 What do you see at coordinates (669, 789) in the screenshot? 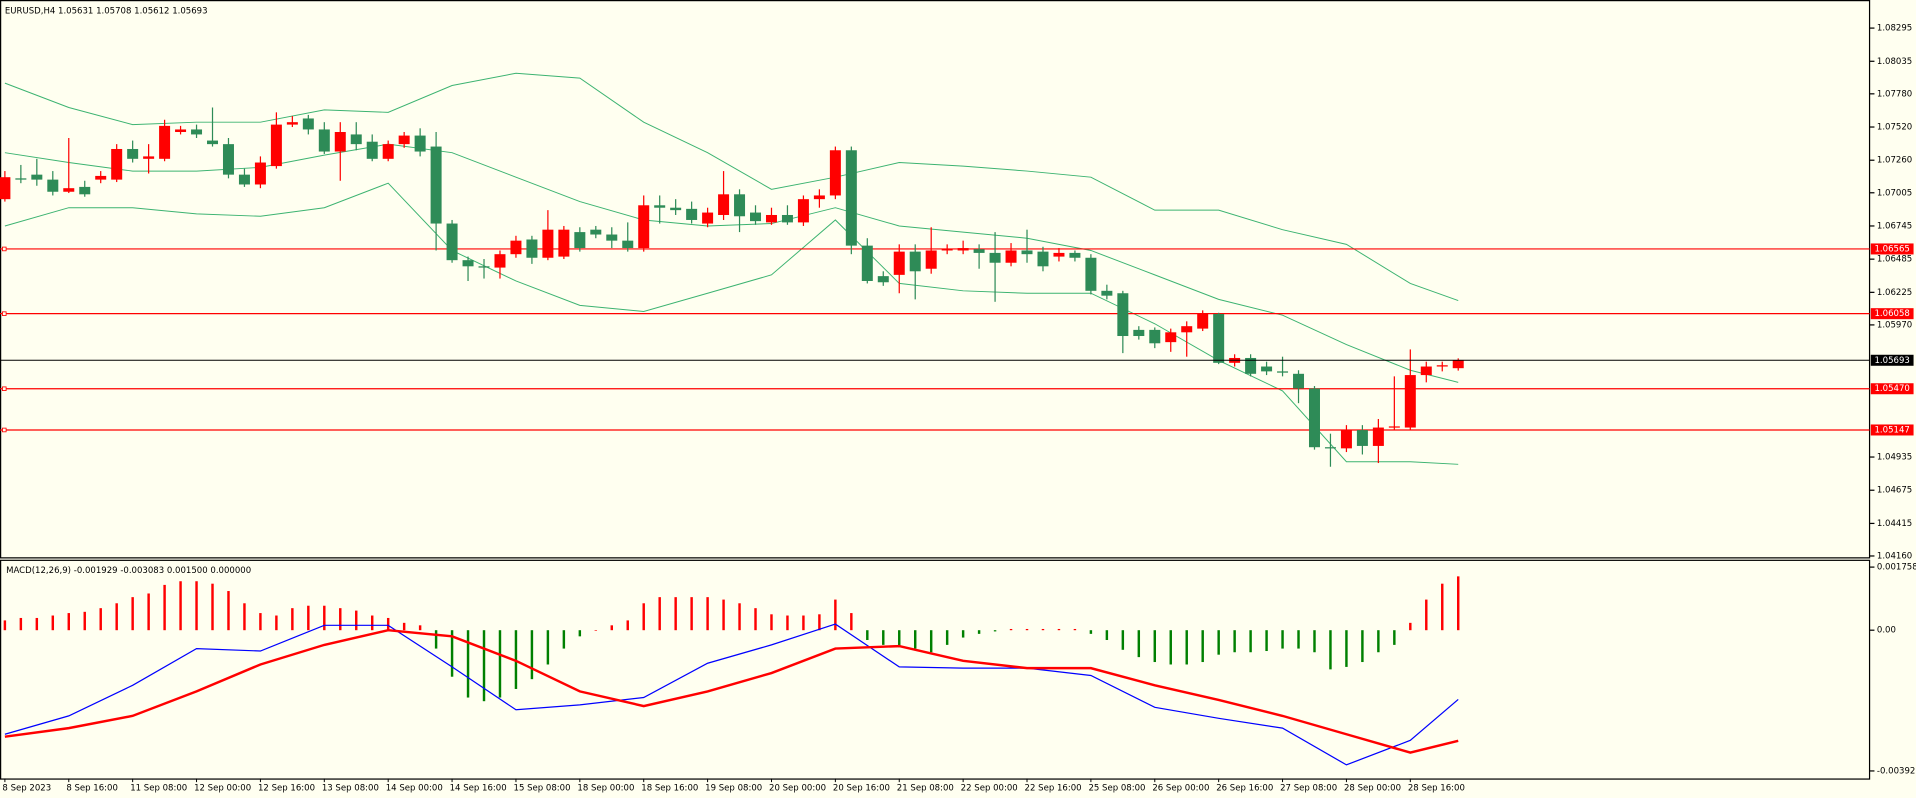
I see `x-tick-label: 18 Sep 16:00` at bounding box center [669, 789].